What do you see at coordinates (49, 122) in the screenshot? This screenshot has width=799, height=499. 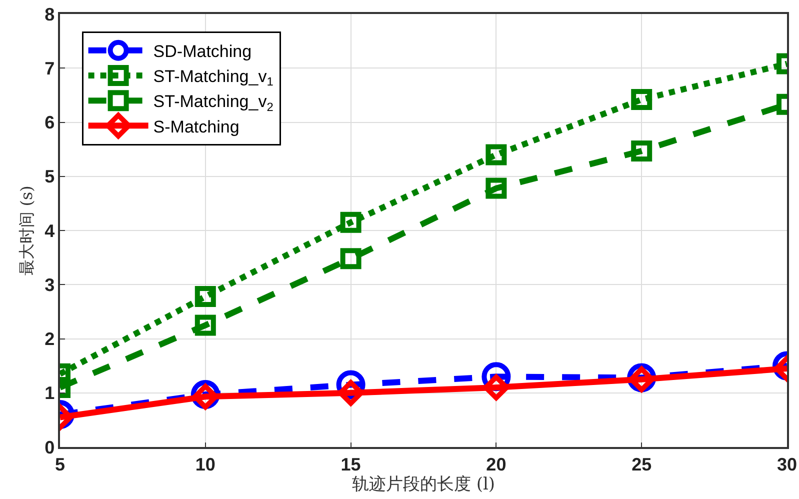 I see `y-tick-label: 6` at bounding box center [49, 122].